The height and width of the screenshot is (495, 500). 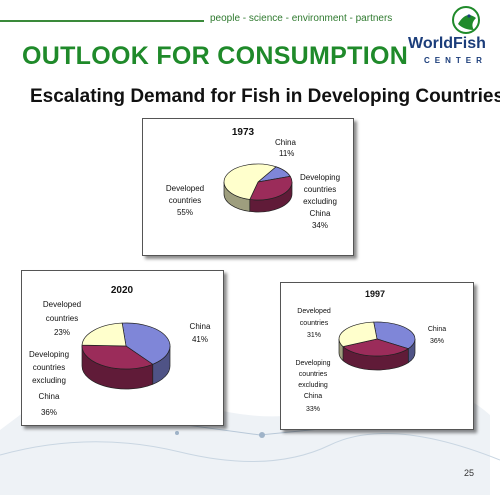 What do you see at coordinates (394, 335) in the screenshot?
I see `chart-1997-slice-china` at bounding box center [394, 335].